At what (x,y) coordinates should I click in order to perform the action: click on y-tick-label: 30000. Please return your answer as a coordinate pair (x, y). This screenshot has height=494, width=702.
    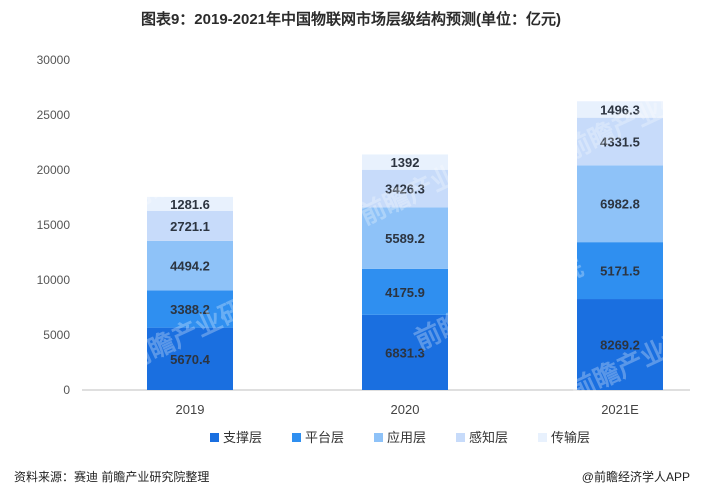
    Looking at the image, I should click on (54, 60).